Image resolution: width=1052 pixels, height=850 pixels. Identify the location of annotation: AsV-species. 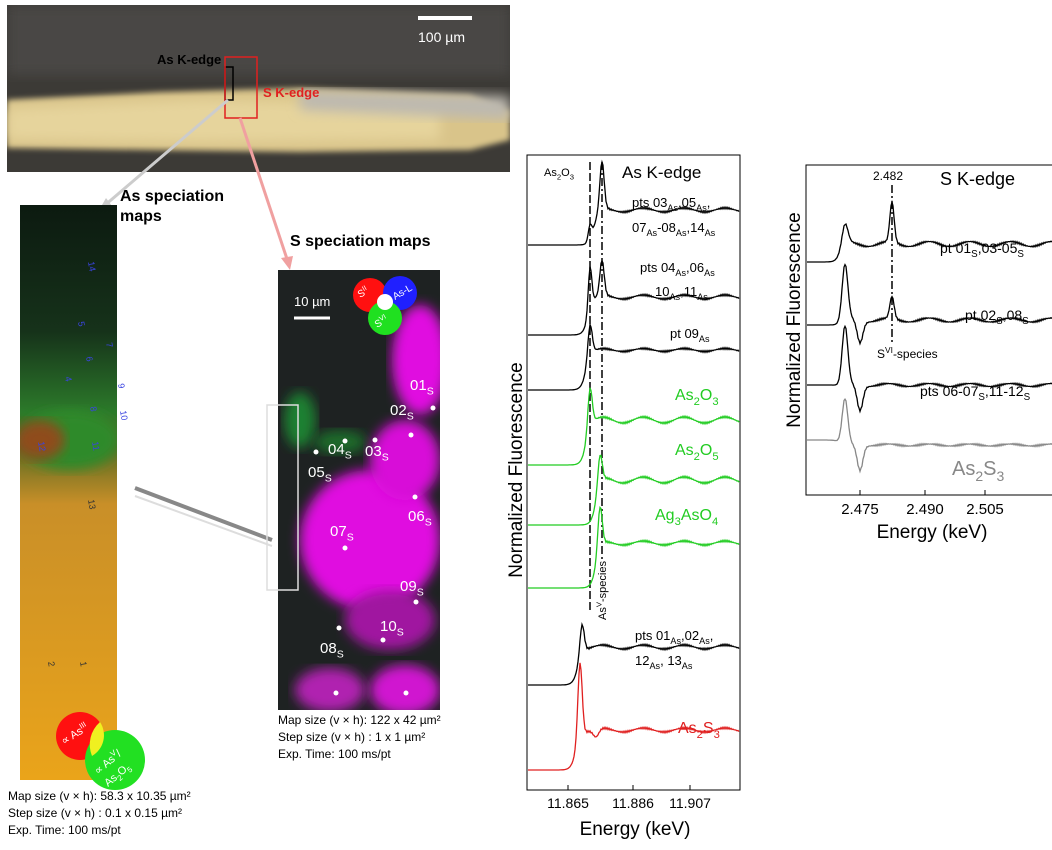
(602, 590).